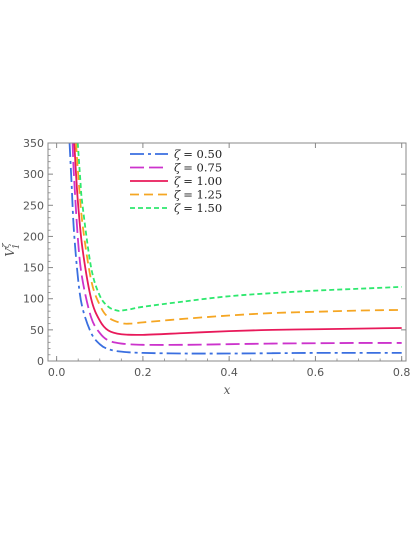 Image resolution: width=415 pixels, height=537 pixels. What do you see at coordinates (202, 154) in the screenshot?
I see `legend-value: = 0.50` at bounding box center [202, 154].